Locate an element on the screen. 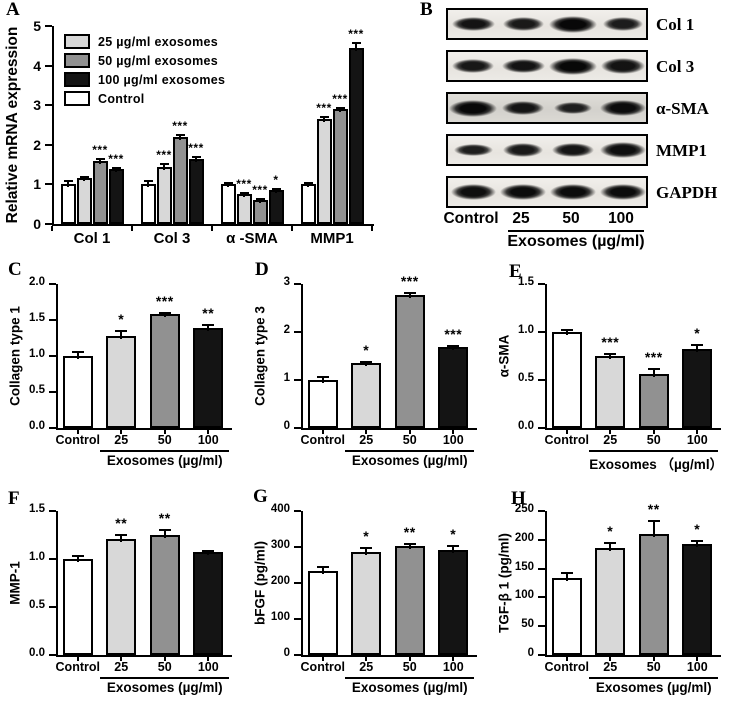  y-tick-label: 2 is located at coordinates (37, 144).